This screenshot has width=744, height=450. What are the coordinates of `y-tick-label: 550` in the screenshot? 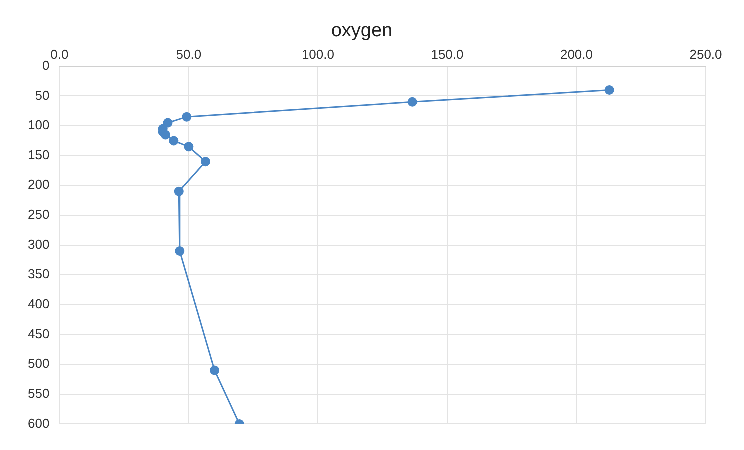 It's located at (39, 393).